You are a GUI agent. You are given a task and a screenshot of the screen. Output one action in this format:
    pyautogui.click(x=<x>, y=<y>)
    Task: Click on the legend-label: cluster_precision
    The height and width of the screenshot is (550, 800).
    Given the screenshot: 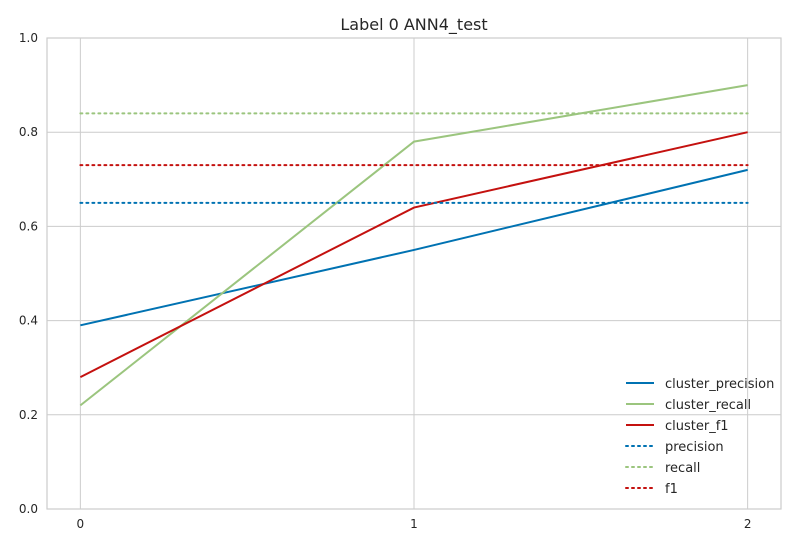 What is the action you would take?
    pyautogui.click(x=719, y=384)
    